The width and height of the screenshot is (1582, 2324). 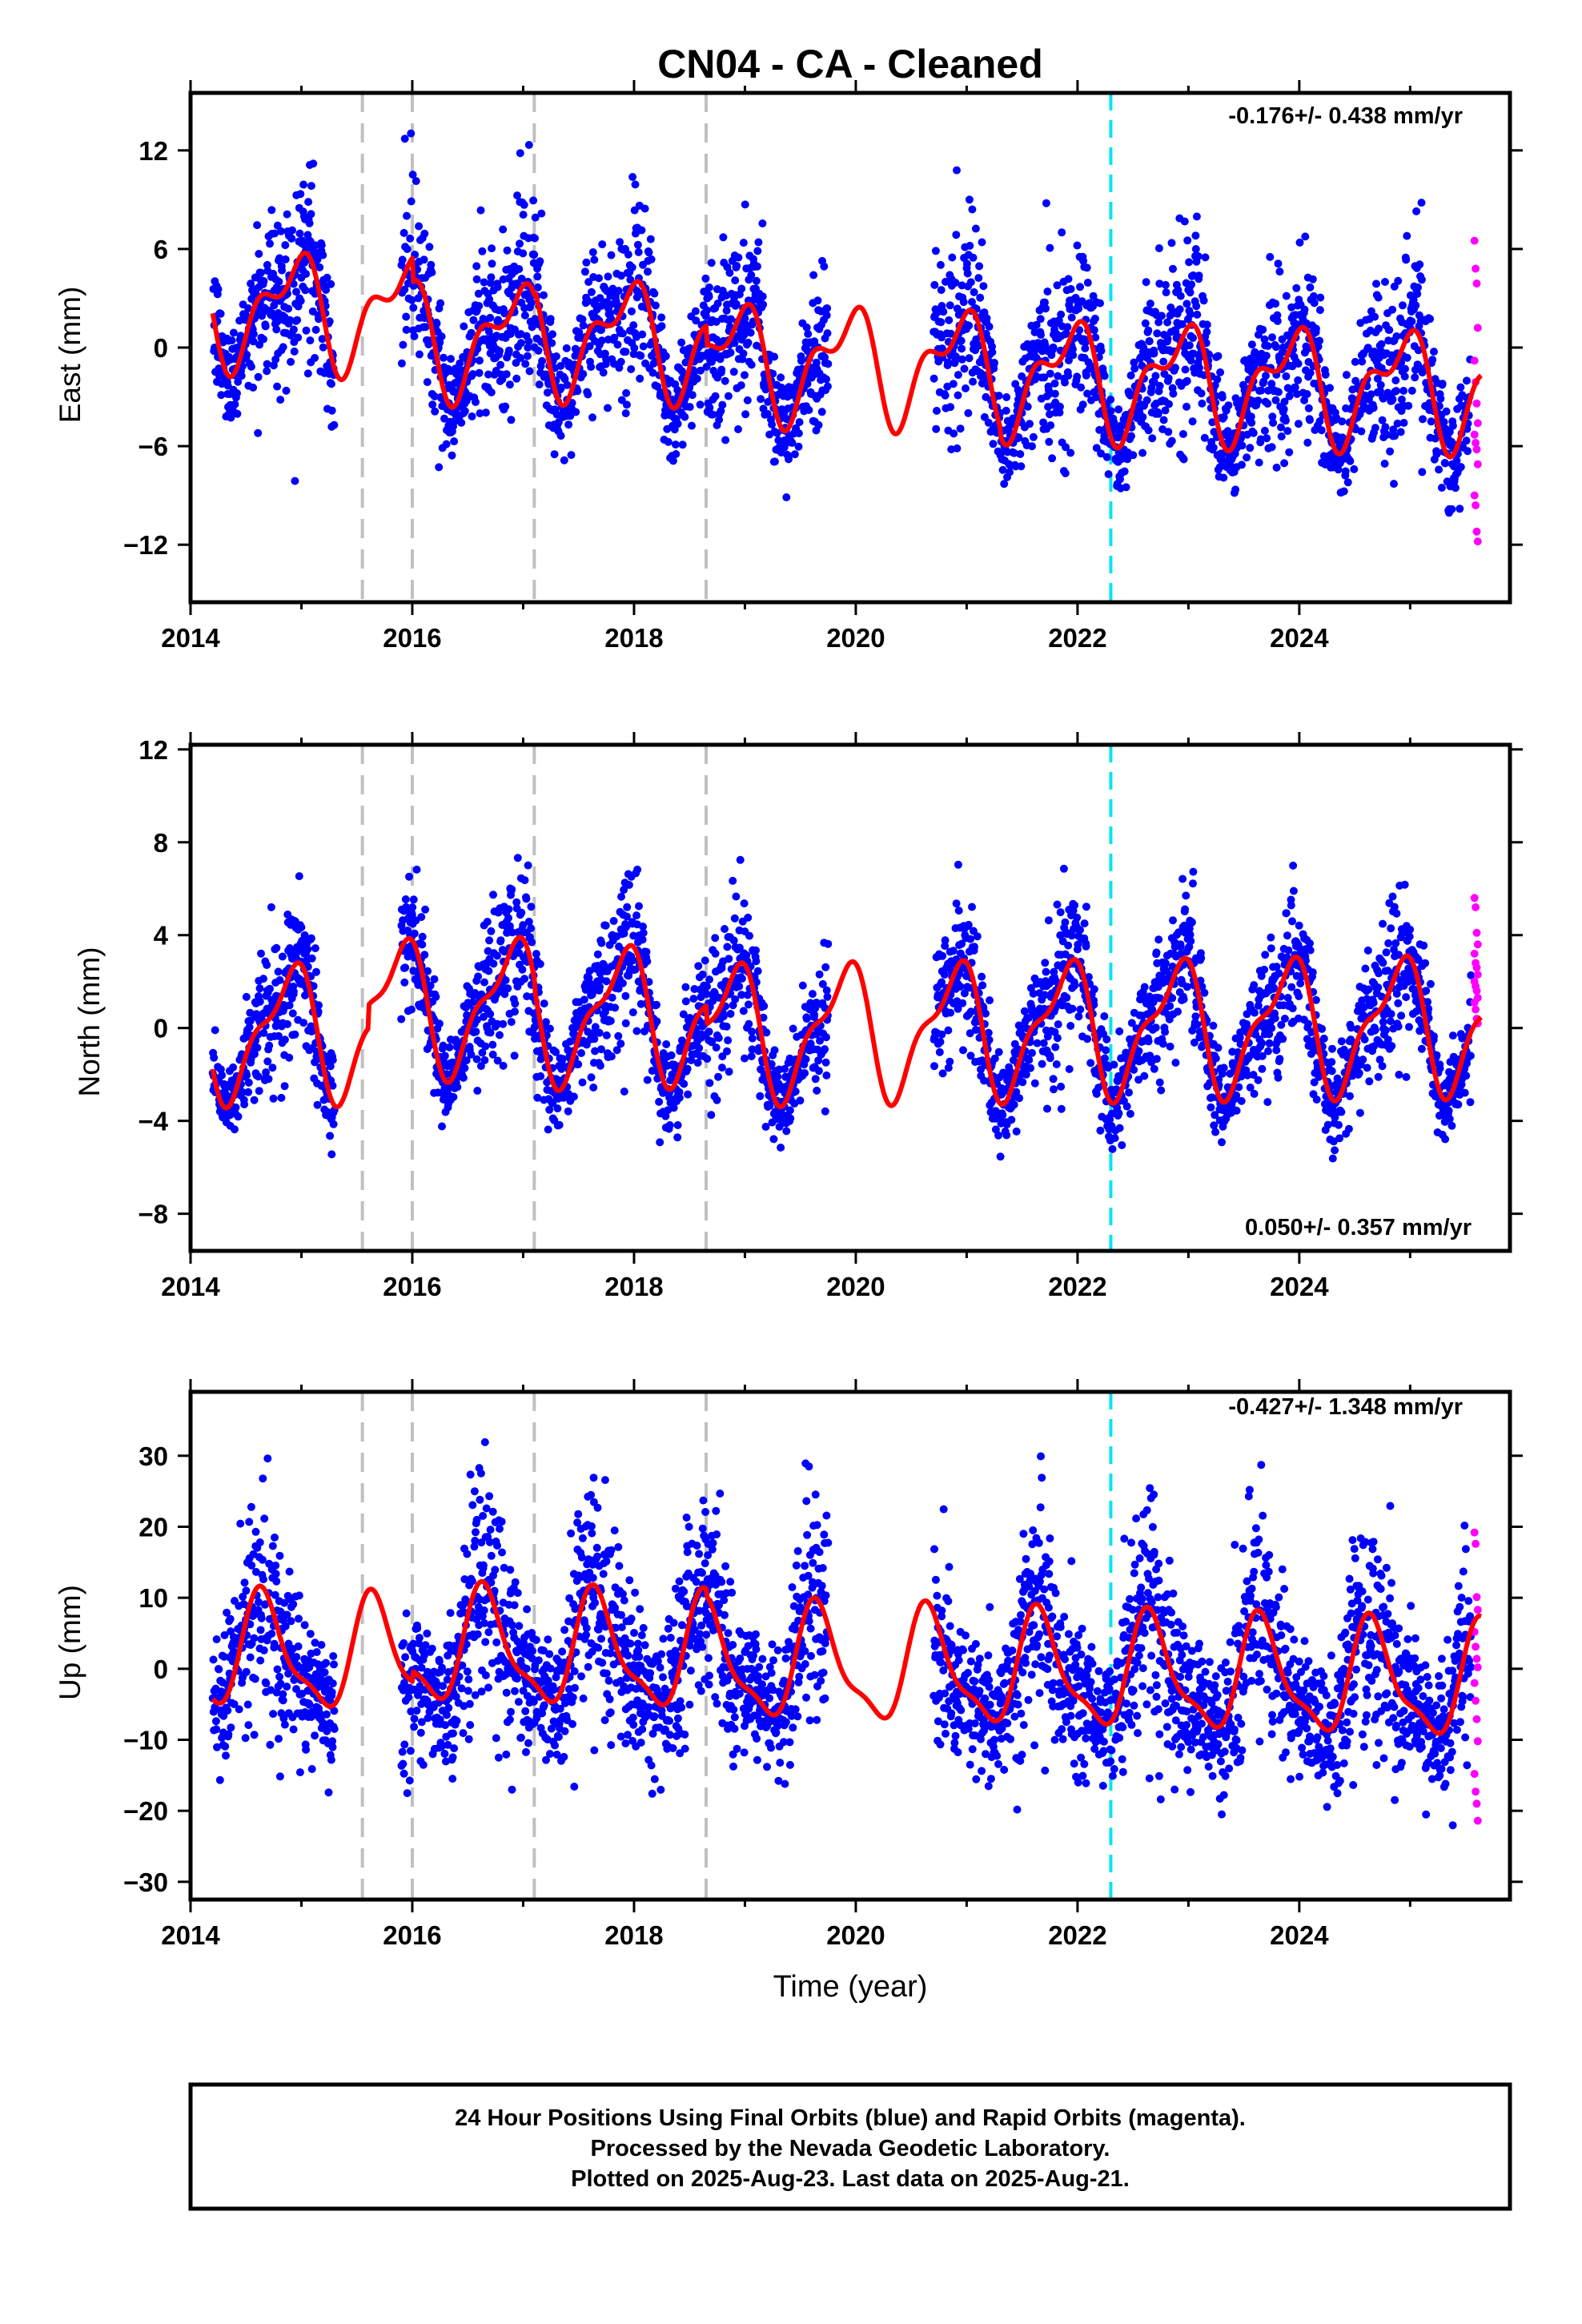 I want to click on east-panel: East (mm) -0.176+/- 0.438 mm/yr, so click(x=758, y=263).